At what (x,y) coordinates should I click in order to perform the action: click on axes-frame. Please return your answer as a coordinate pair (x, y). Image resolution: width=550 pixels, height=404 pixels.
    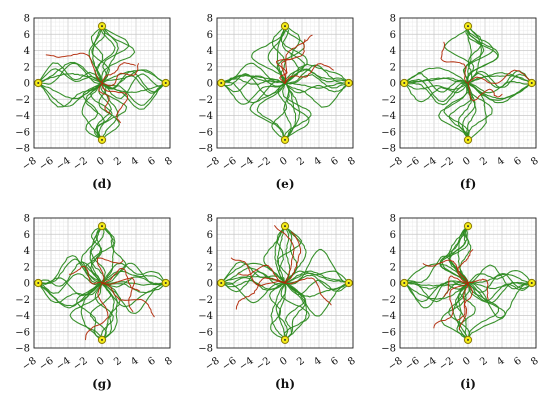
    Looking at the image, I should click on (285, 283).